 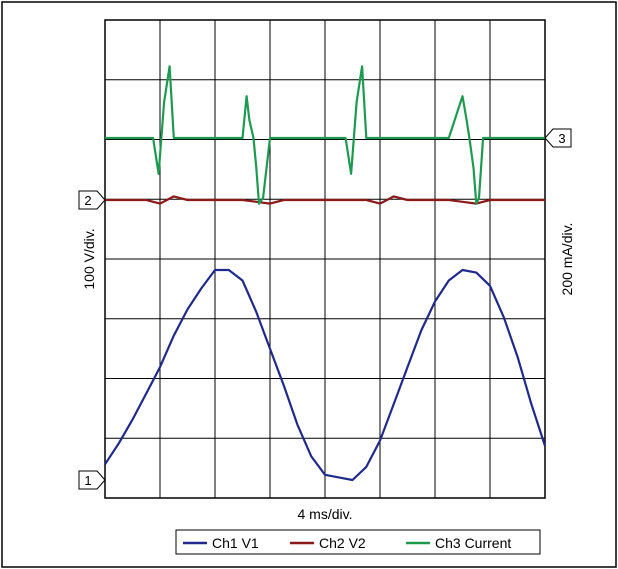 I want to click on channel-marker-1: 1, so click(x=92, y=480).